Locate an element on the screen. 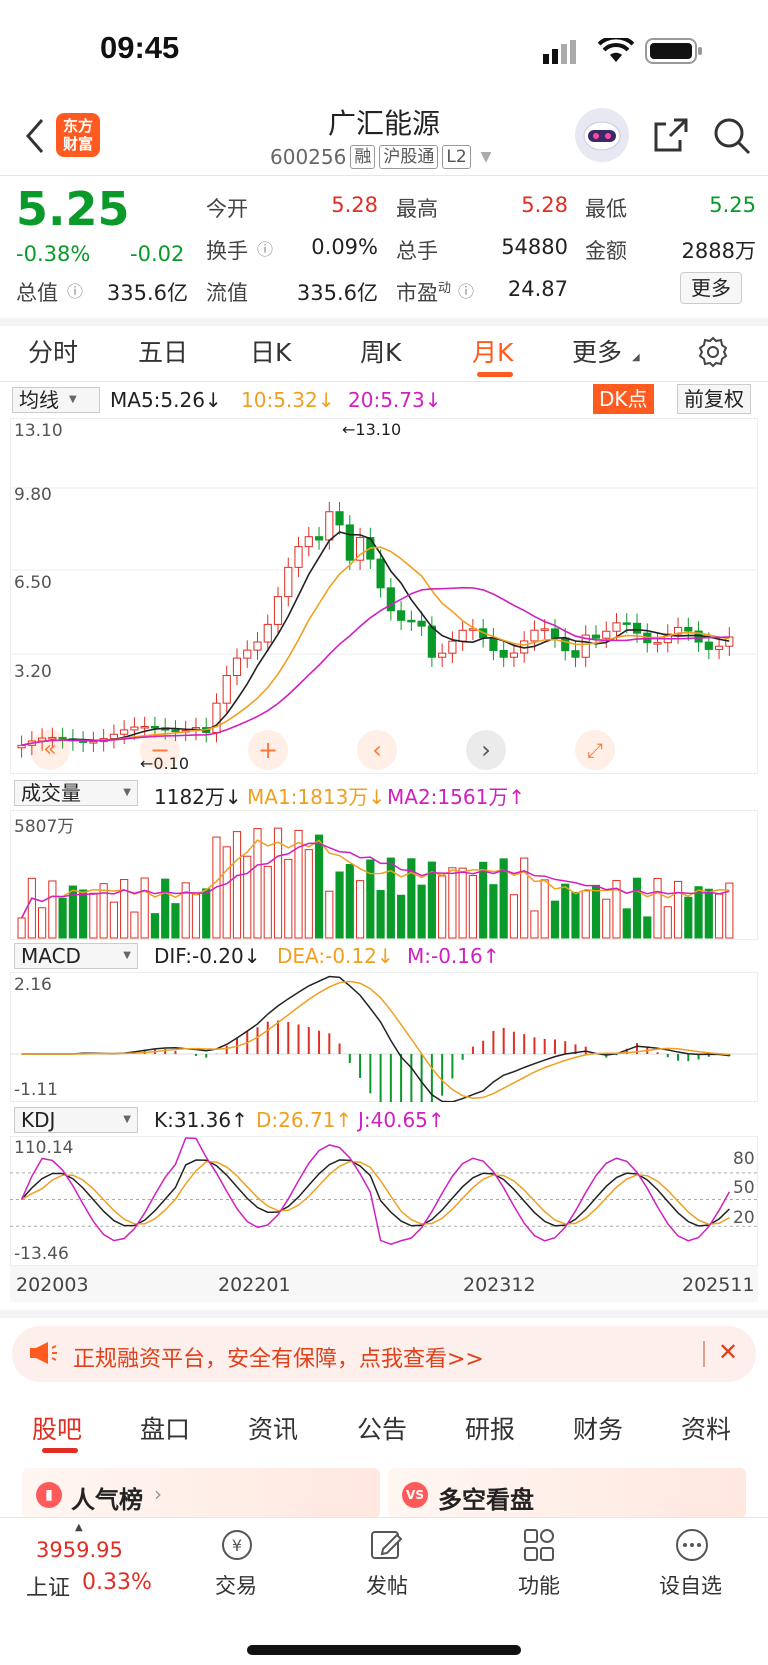  kdj-level-50: 50 is located at coordinates (744, 1188).